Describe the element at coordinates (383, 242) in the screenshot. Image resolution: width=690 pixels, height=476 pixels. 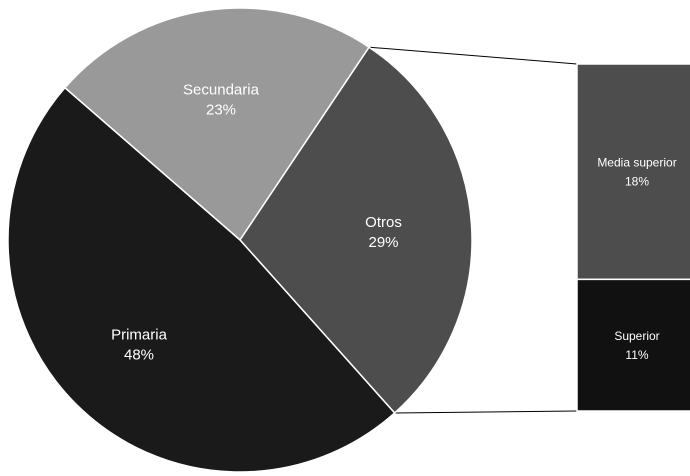
I see `pie-value-otros: 29%` at that location.